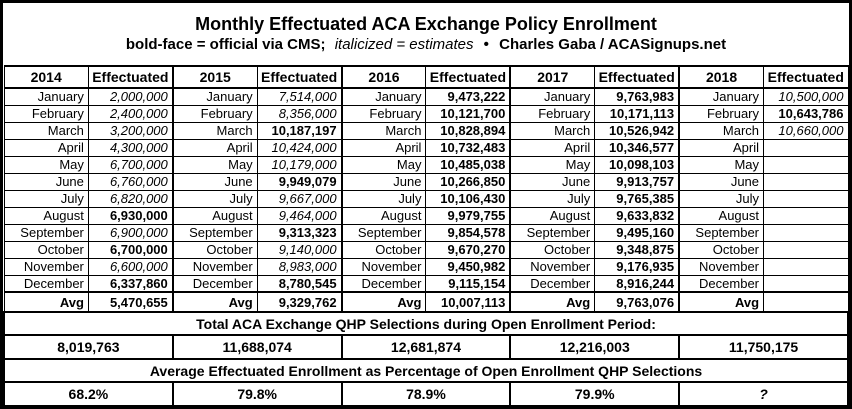  What do you see at coordinates (637, 232) in the screenshot?
I see `value-cell: 9,495,160` at bounding box center [637, 232].